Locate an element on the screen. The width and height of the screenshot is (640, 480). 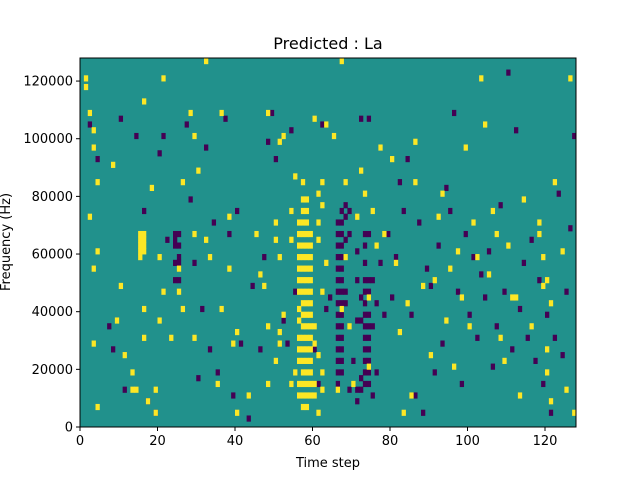
x-tick-label: 40 is located at coordinates (235, 441).